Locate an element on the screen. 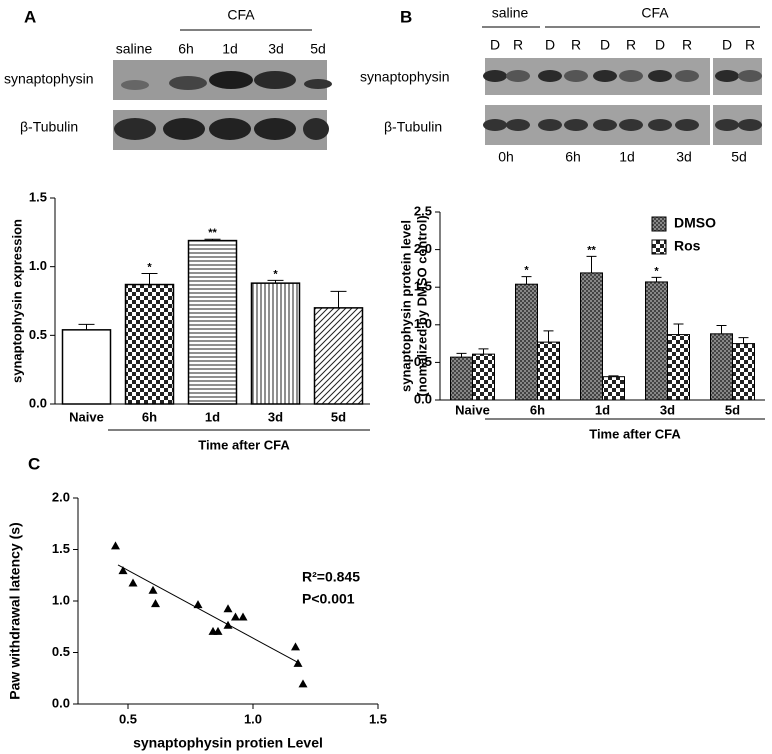 The image size is (772, 754). x-tick-label: 0.5 is located at coordinates (128, 718).